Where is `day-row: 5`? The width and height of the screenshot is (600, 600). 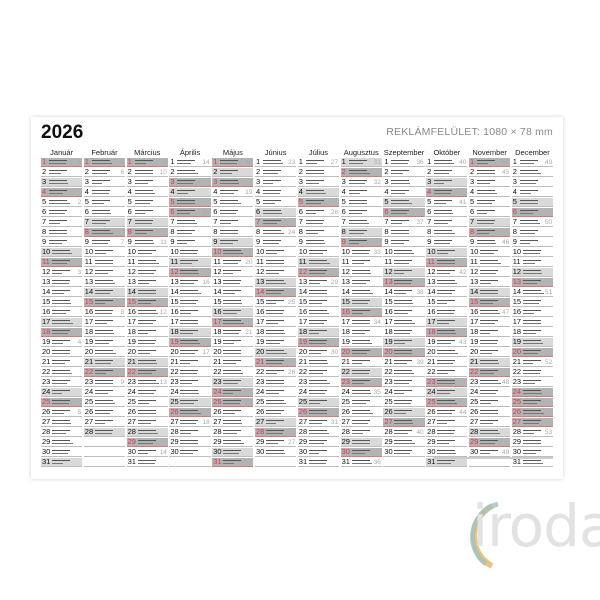
day-row: 5 is located at coordinates (147, 202).